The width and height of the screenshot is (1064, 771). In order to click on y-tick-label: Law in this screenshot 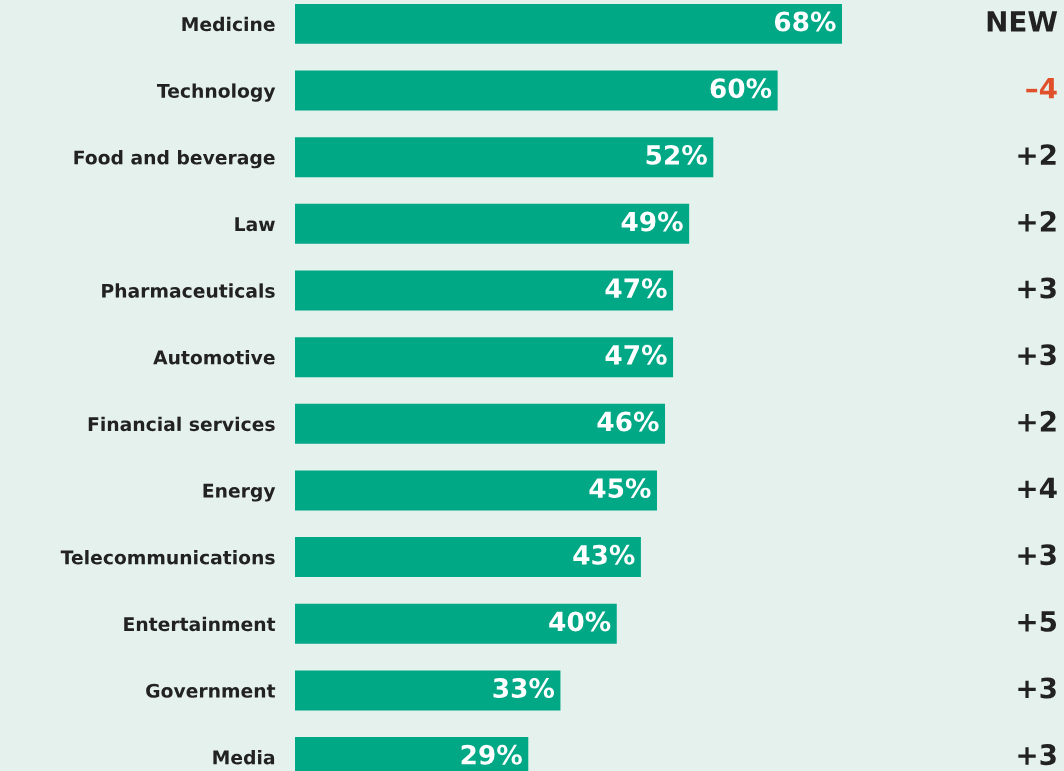, I will do `click(255, 224)`.